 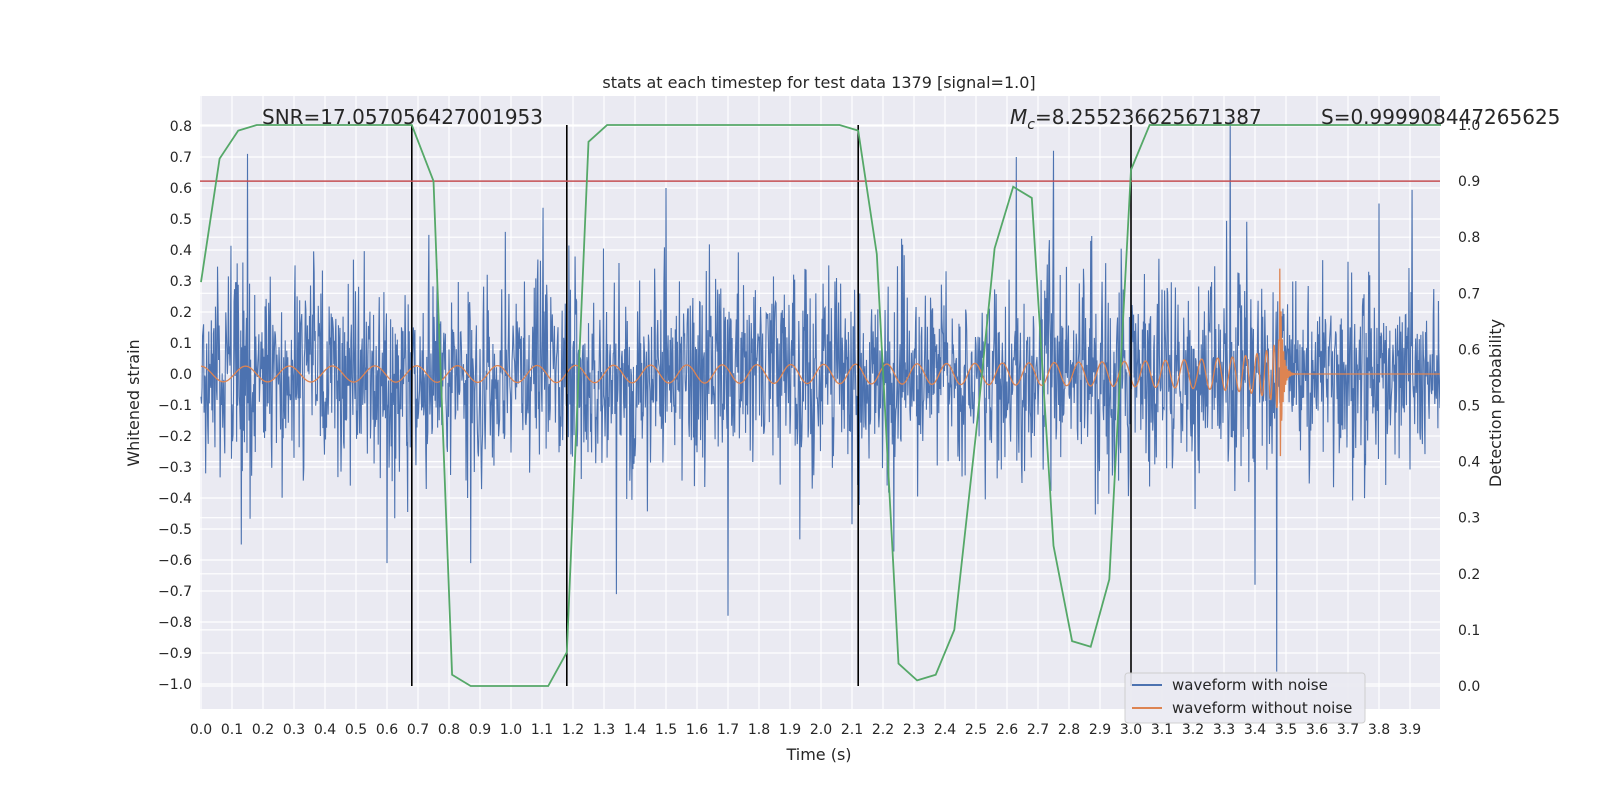 I want to click on y2-tick-label: 0.7, so click(x=1469, y=294).